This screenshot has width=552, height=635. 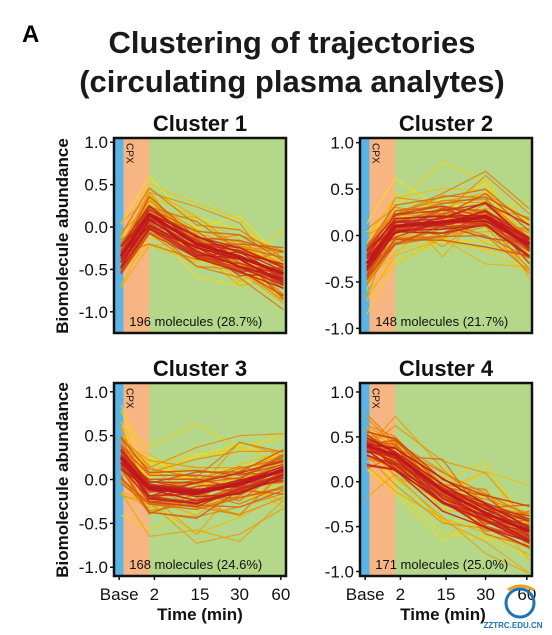 What do you see at coordinates (30, 34) in the screenshot?
I see `panel-label: A` at bounding box center [30, 34].